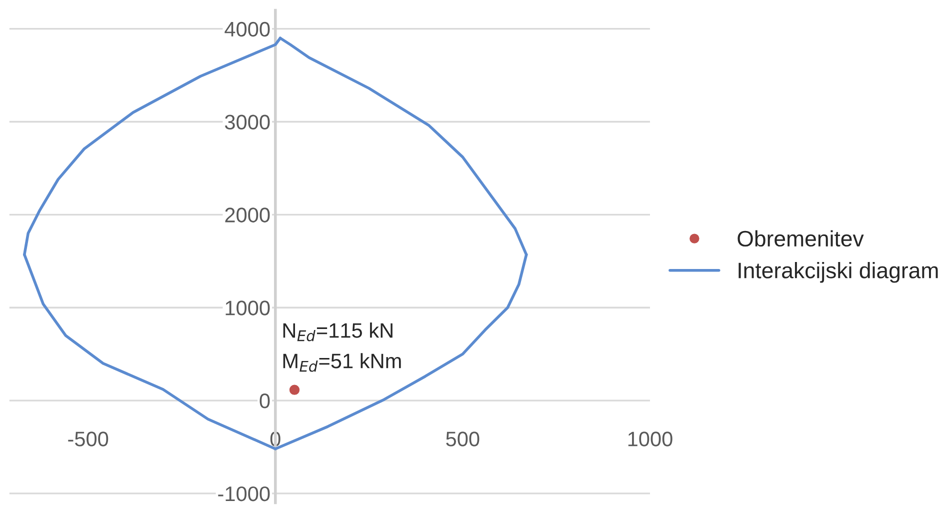 This screenshot has height=513, width=942. What do you see at coordinates (247, 215) in the screenshot?
I see `y-tick-label: 2000` at bounding box center [247, 215].